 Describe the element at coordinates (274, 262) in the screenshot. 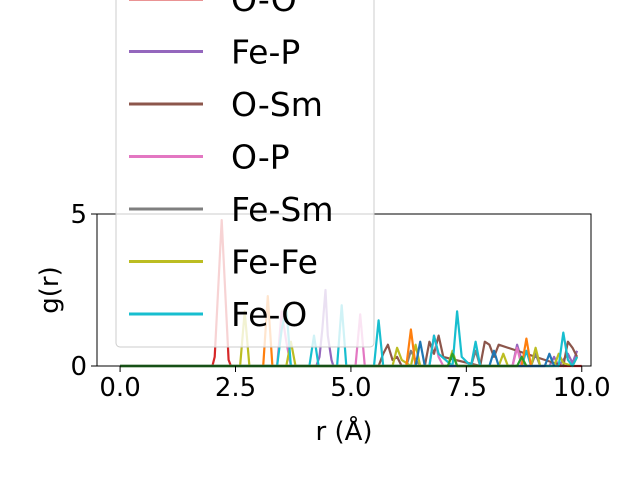

I see `legend-label-fe-fe: Fe-Fe` at that location.